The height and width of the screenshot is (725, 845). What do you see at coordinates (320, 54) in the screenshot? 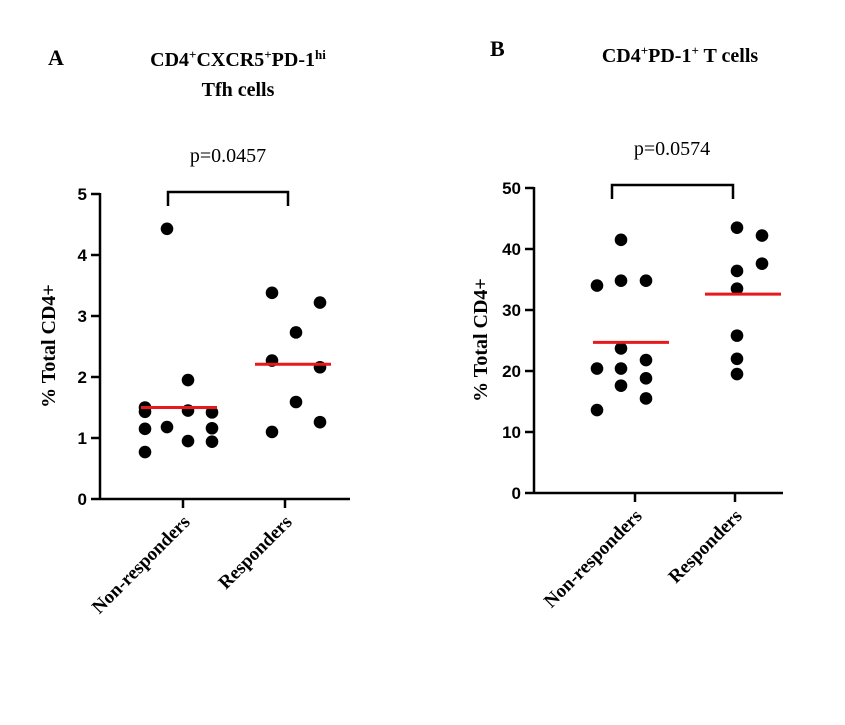
I see `title-superscript: hi` at bounding box center [320, 54].